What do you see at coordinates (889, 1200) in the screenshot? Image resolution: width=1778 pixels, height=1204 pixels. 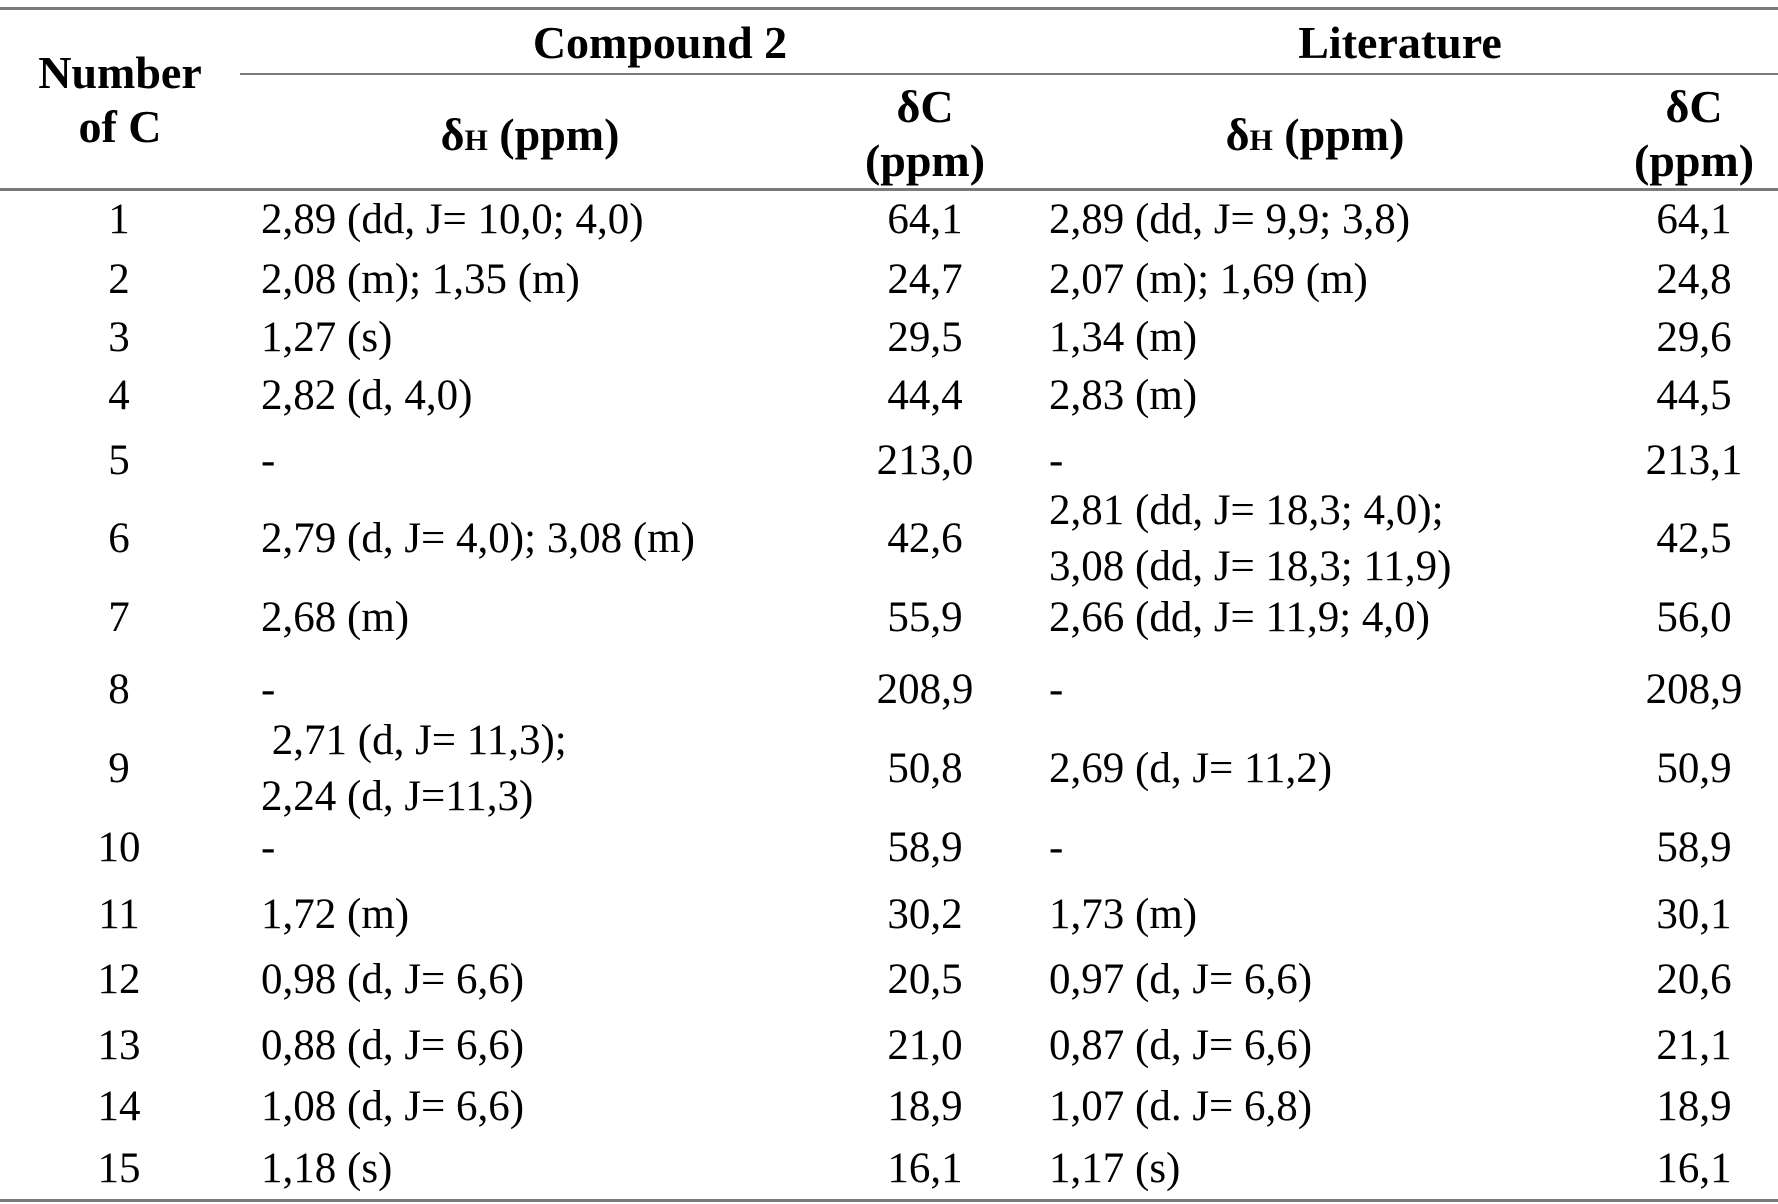 I see `bottom-rule` at bounding box center [889, 1200].